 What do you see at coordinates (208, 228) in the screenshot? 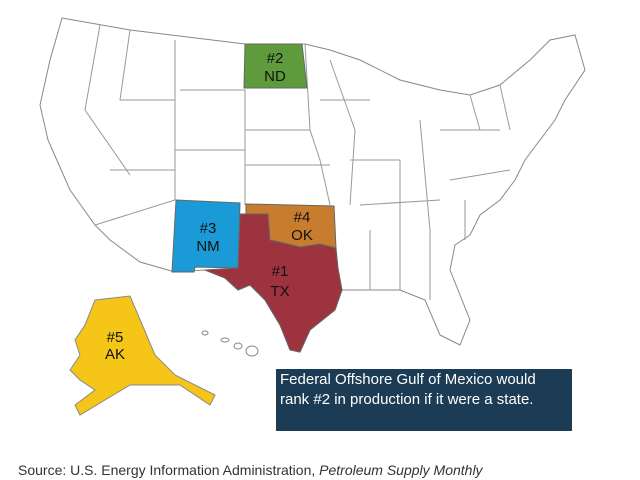
I see `state-rank: #3` at bounding box center [208, 228].